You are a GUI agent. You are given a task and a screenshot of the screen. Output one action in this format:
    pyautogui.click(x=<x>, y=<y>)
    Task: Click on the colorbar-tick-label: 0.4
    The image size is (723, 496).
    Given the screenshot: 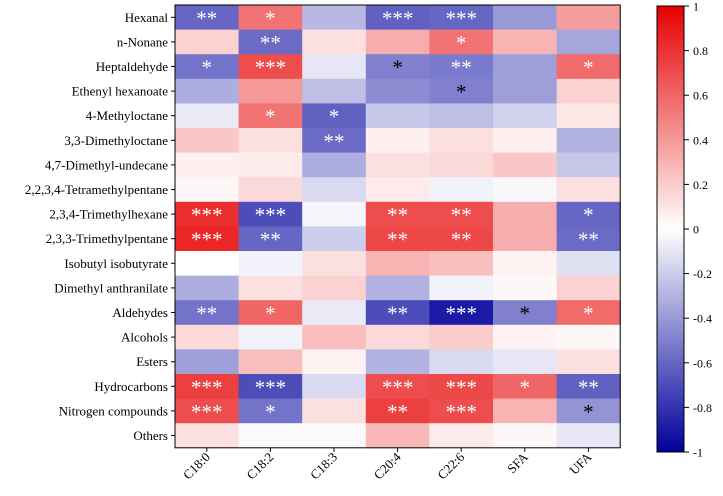 What is the action you would take?
    pyautogui.click(x=700, y=140)
    